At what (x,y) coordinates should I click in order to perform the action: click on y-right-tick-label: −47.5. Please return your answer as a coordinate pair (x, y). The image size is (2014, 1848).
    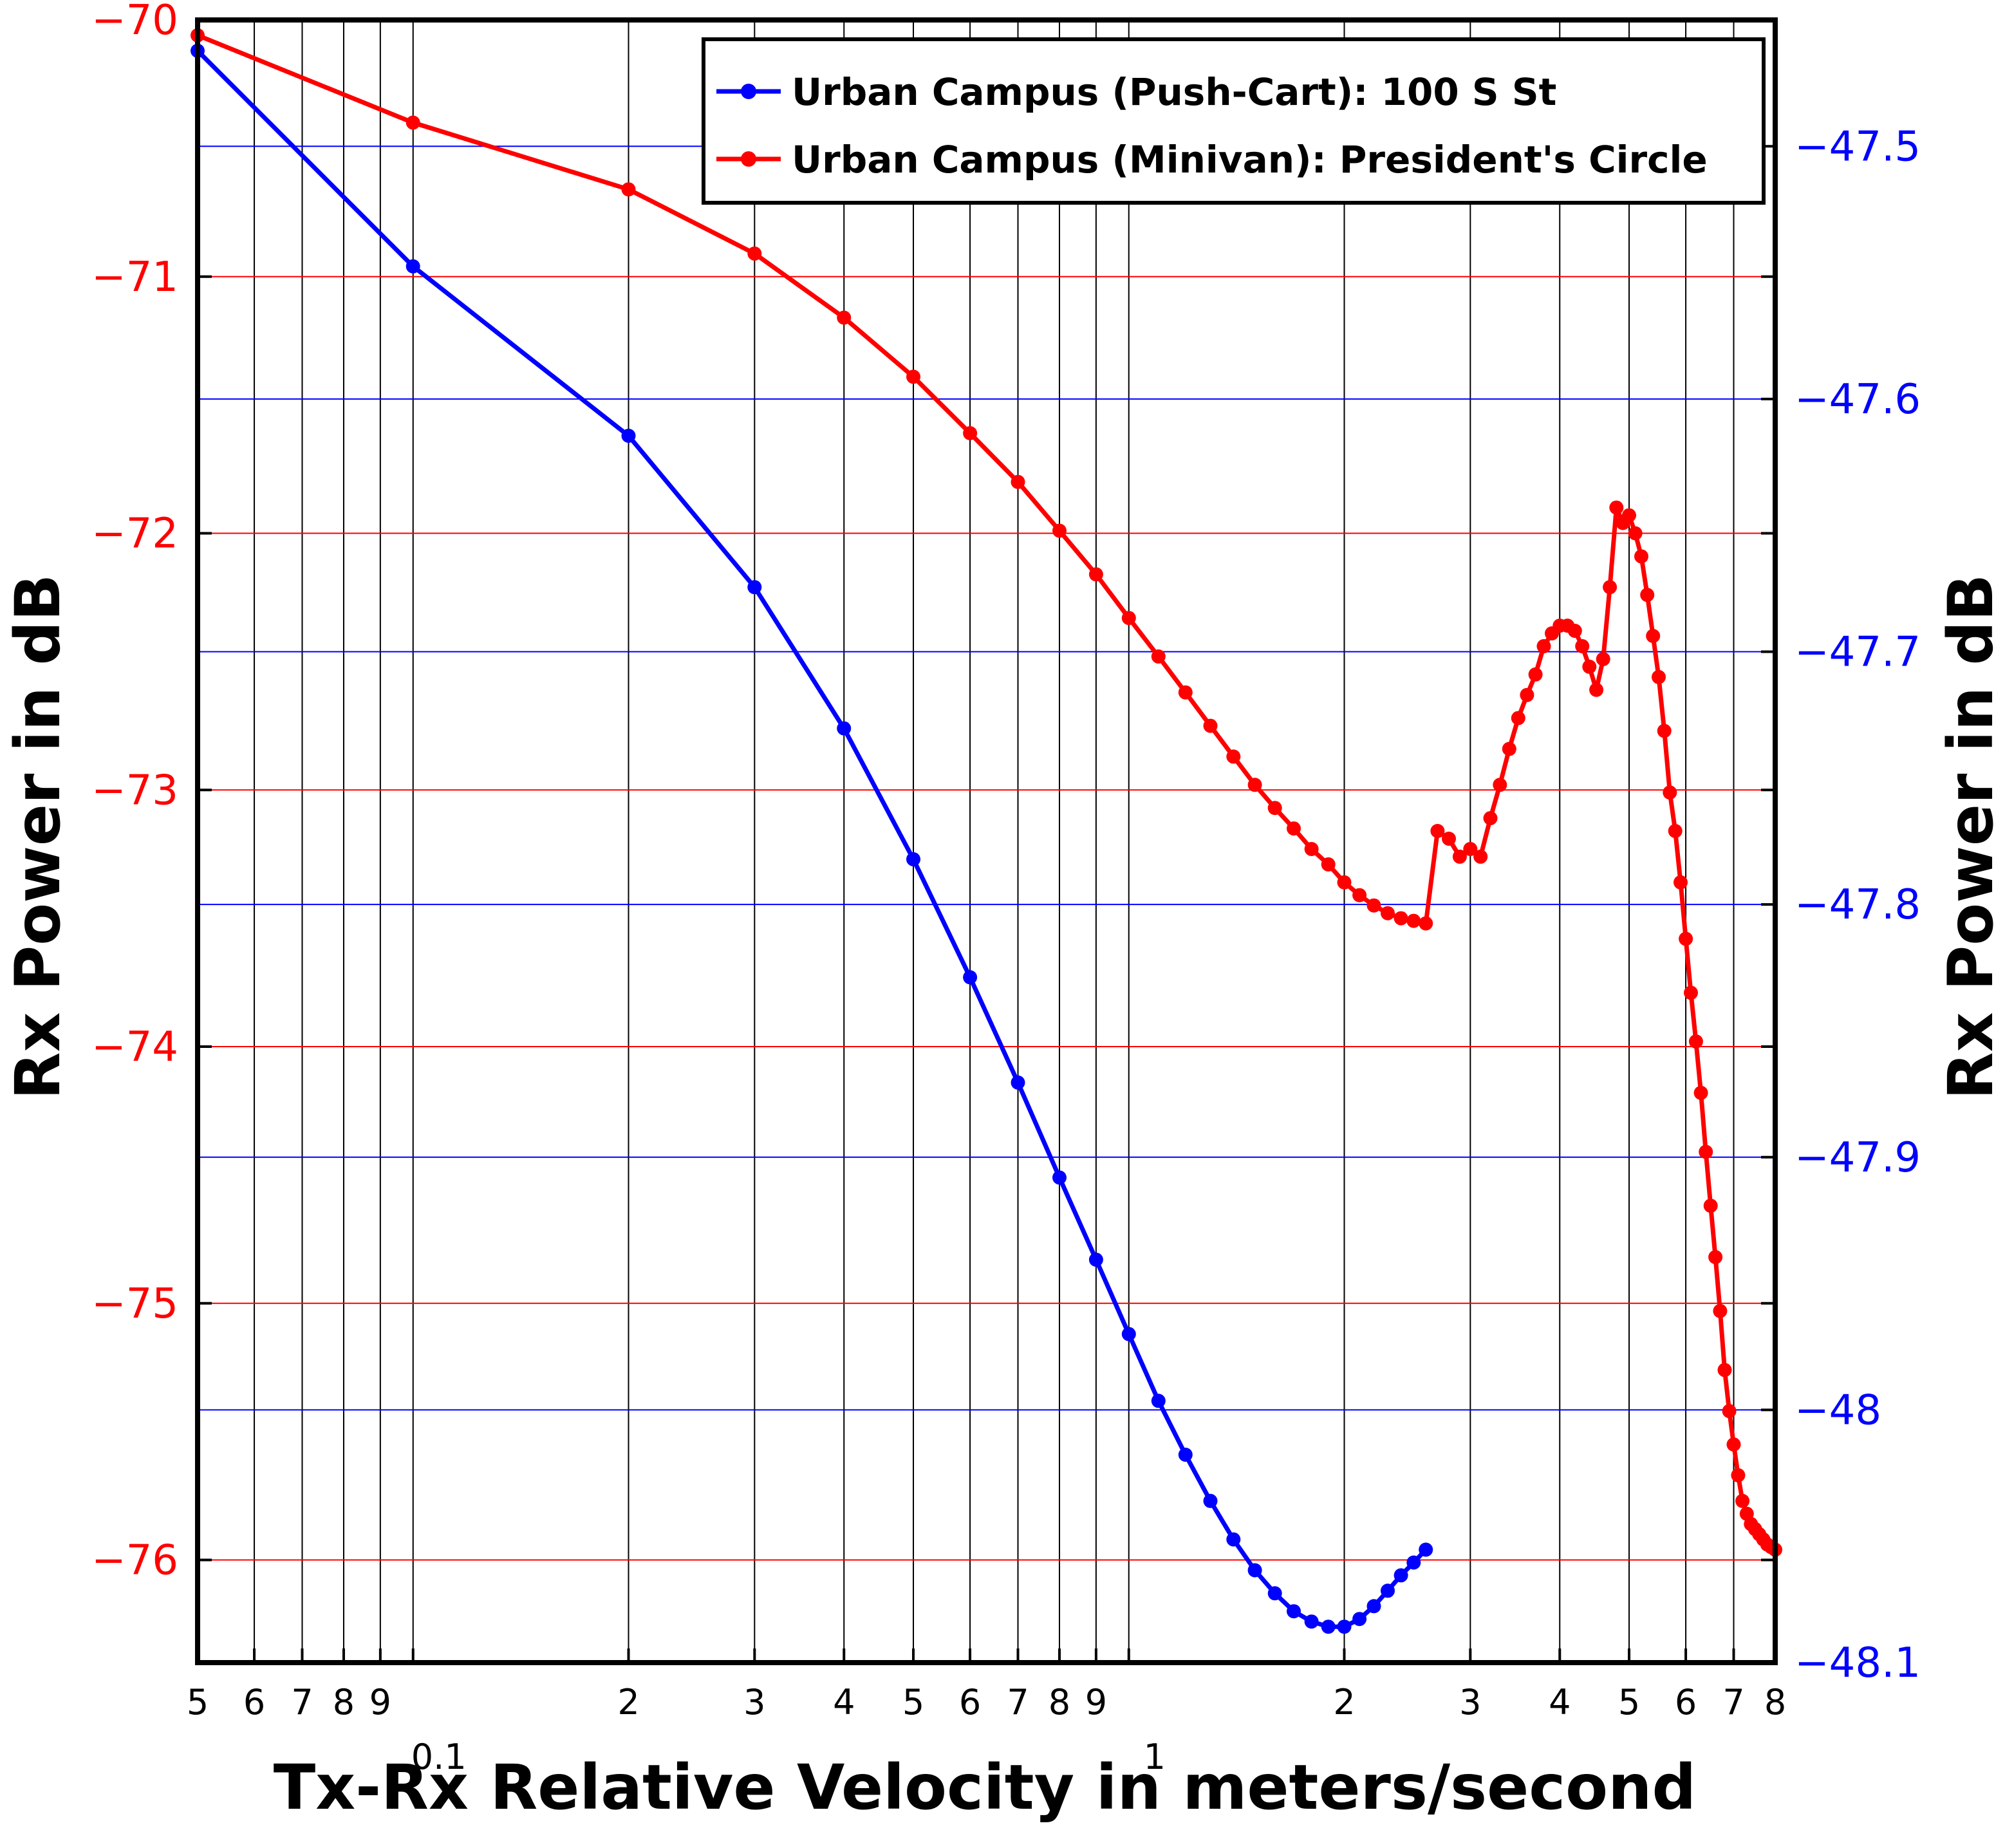
    Looking at the image, I should click on (1858, 147).